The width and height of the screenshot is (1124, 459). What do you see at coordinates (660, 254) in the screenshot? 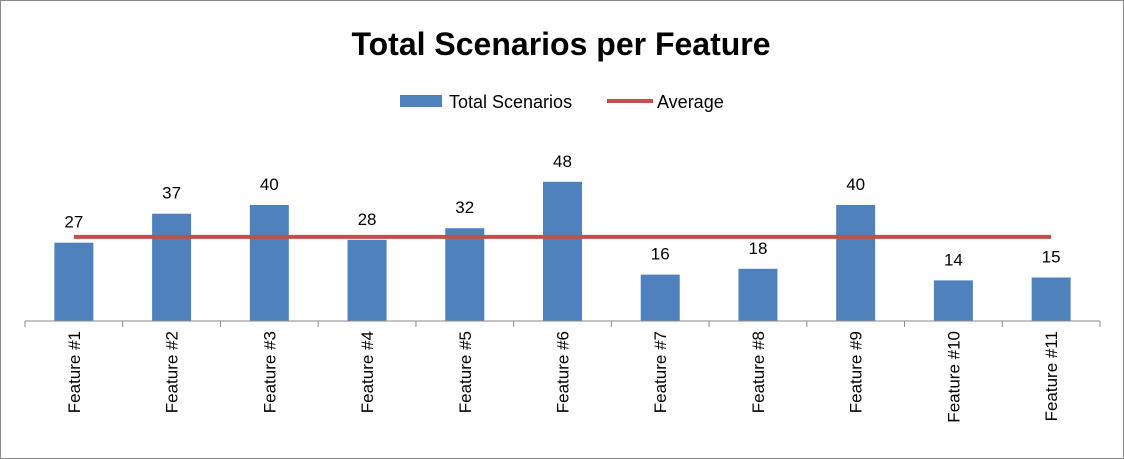
I see `data-label-7: 16` at bounding box center [660, 254].